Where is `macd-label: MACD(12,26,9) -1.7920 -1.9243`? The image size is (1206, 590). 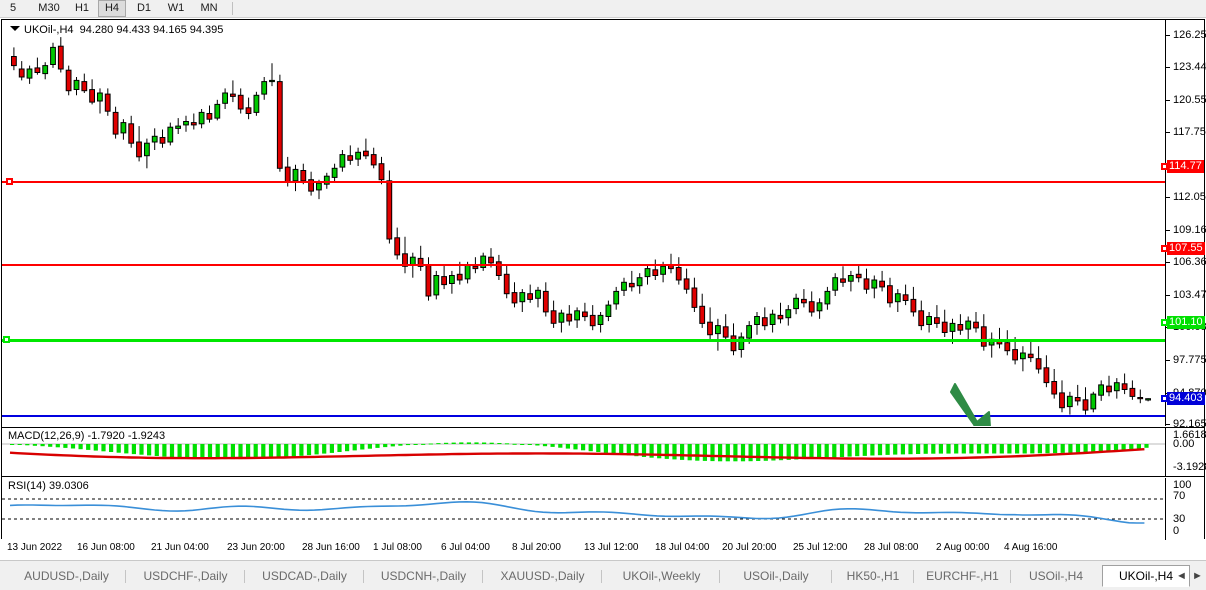
macd-label: MACD(12,26,9) -1.7920 -1.9243 is located at coordinates (88, 436).